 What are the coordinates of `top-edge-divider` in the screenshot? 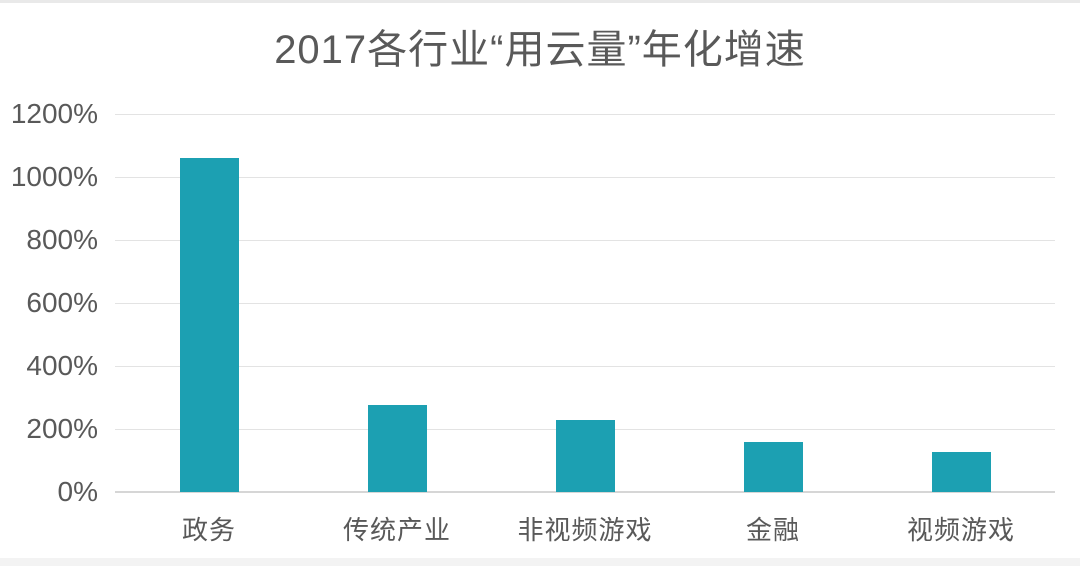 It's located at (540, 1).